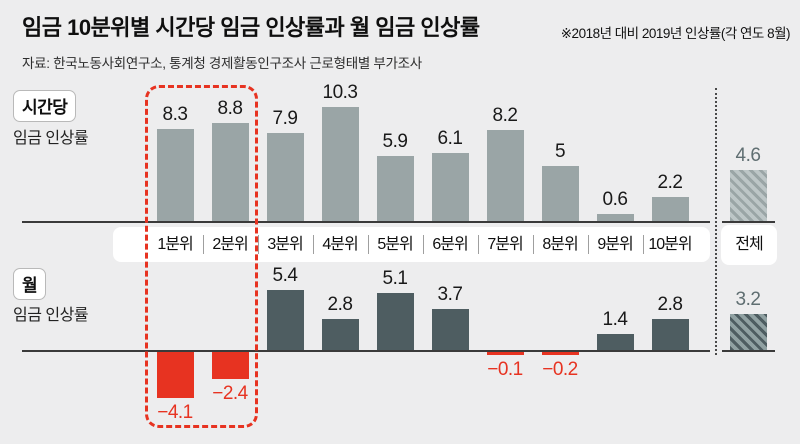 The width and height of the screenshot is (800, 444). What do you see at coordinates (285, 244) in the screenshot?
I see `category-label-3분위: 3분위` at bounding box center [285, 244].